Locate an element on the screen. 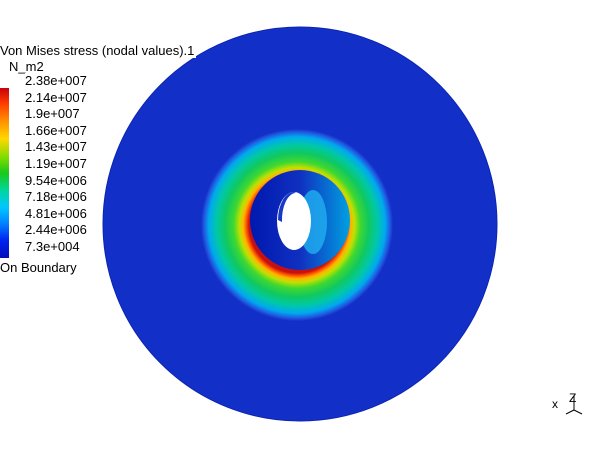 The width and height of the screenshot is (600, 450). bore-hole is located at coordinates (300, 220).